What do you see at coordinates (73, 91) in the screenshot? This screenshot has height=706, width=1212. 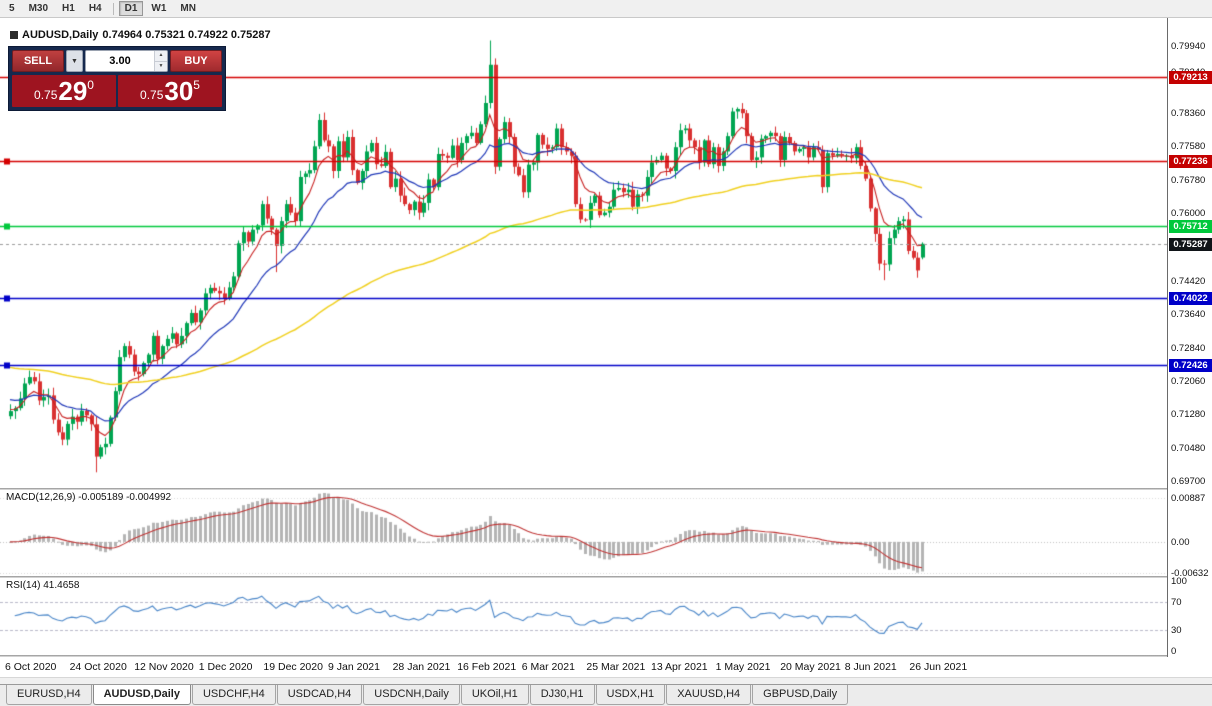 I see `sell-price-big: 29` at bounding box center [73, 91].